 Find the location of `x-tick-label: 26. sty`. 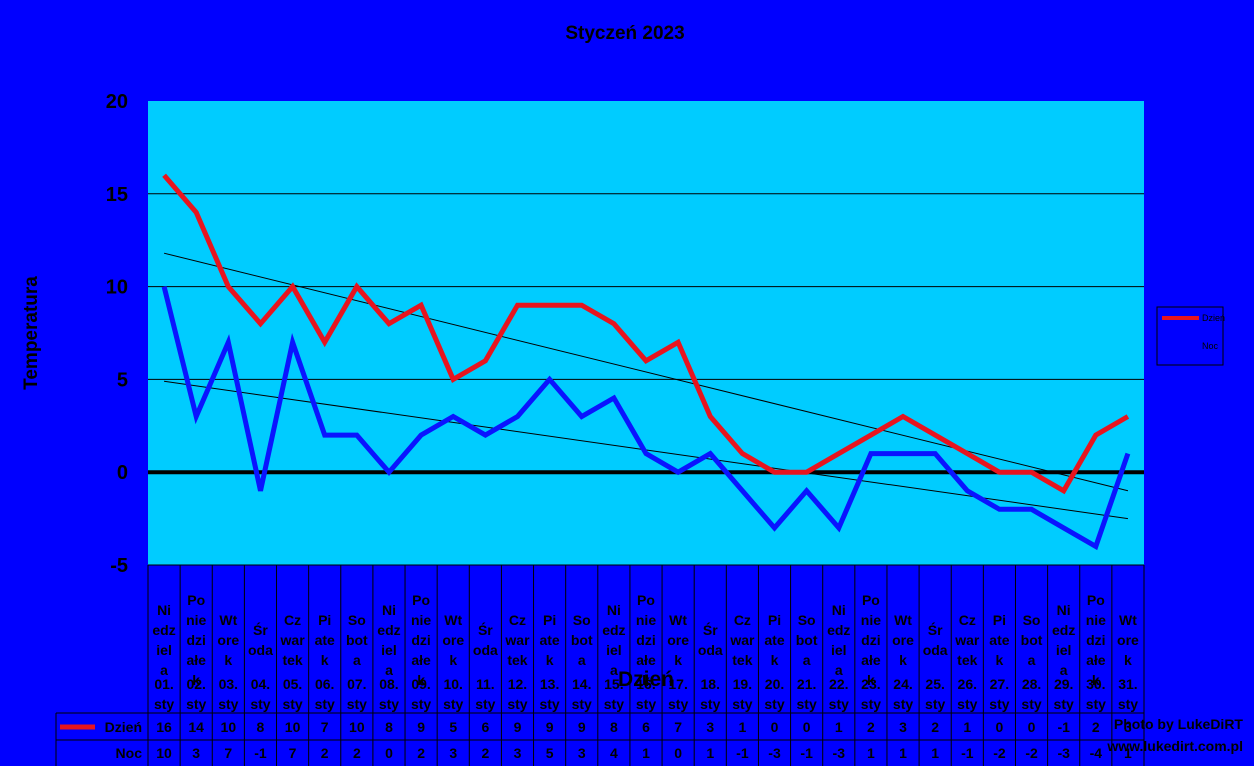

x-tick-label: 26. sty is located at coordinates (967, 694).